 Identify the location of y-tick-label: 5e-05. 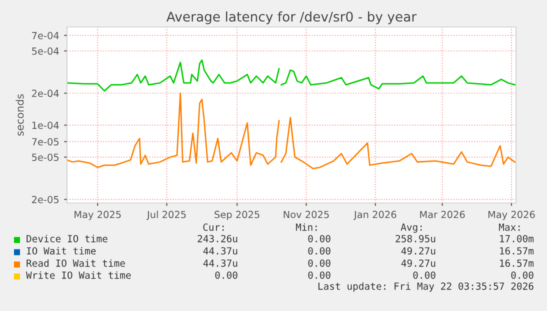
(45, 157).